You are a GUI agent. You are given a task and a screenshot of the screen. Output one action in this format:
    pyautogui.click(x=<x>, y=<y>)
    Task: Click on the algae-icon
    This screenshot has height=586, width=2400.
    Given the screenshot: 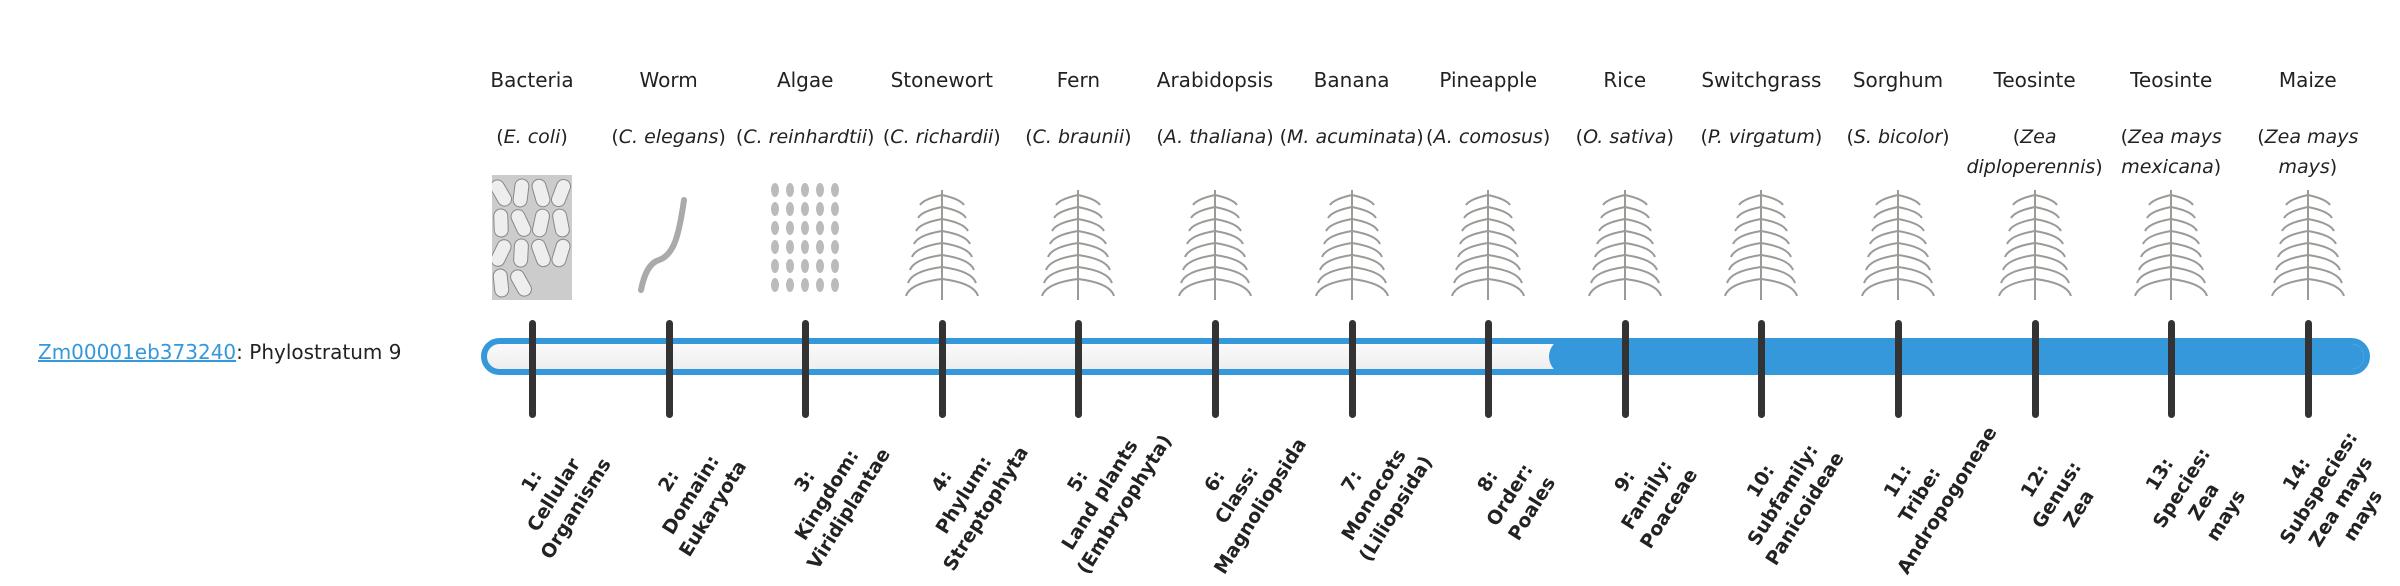 What is the action you would take?
    pyautogui.click(x=805, y=237)
    